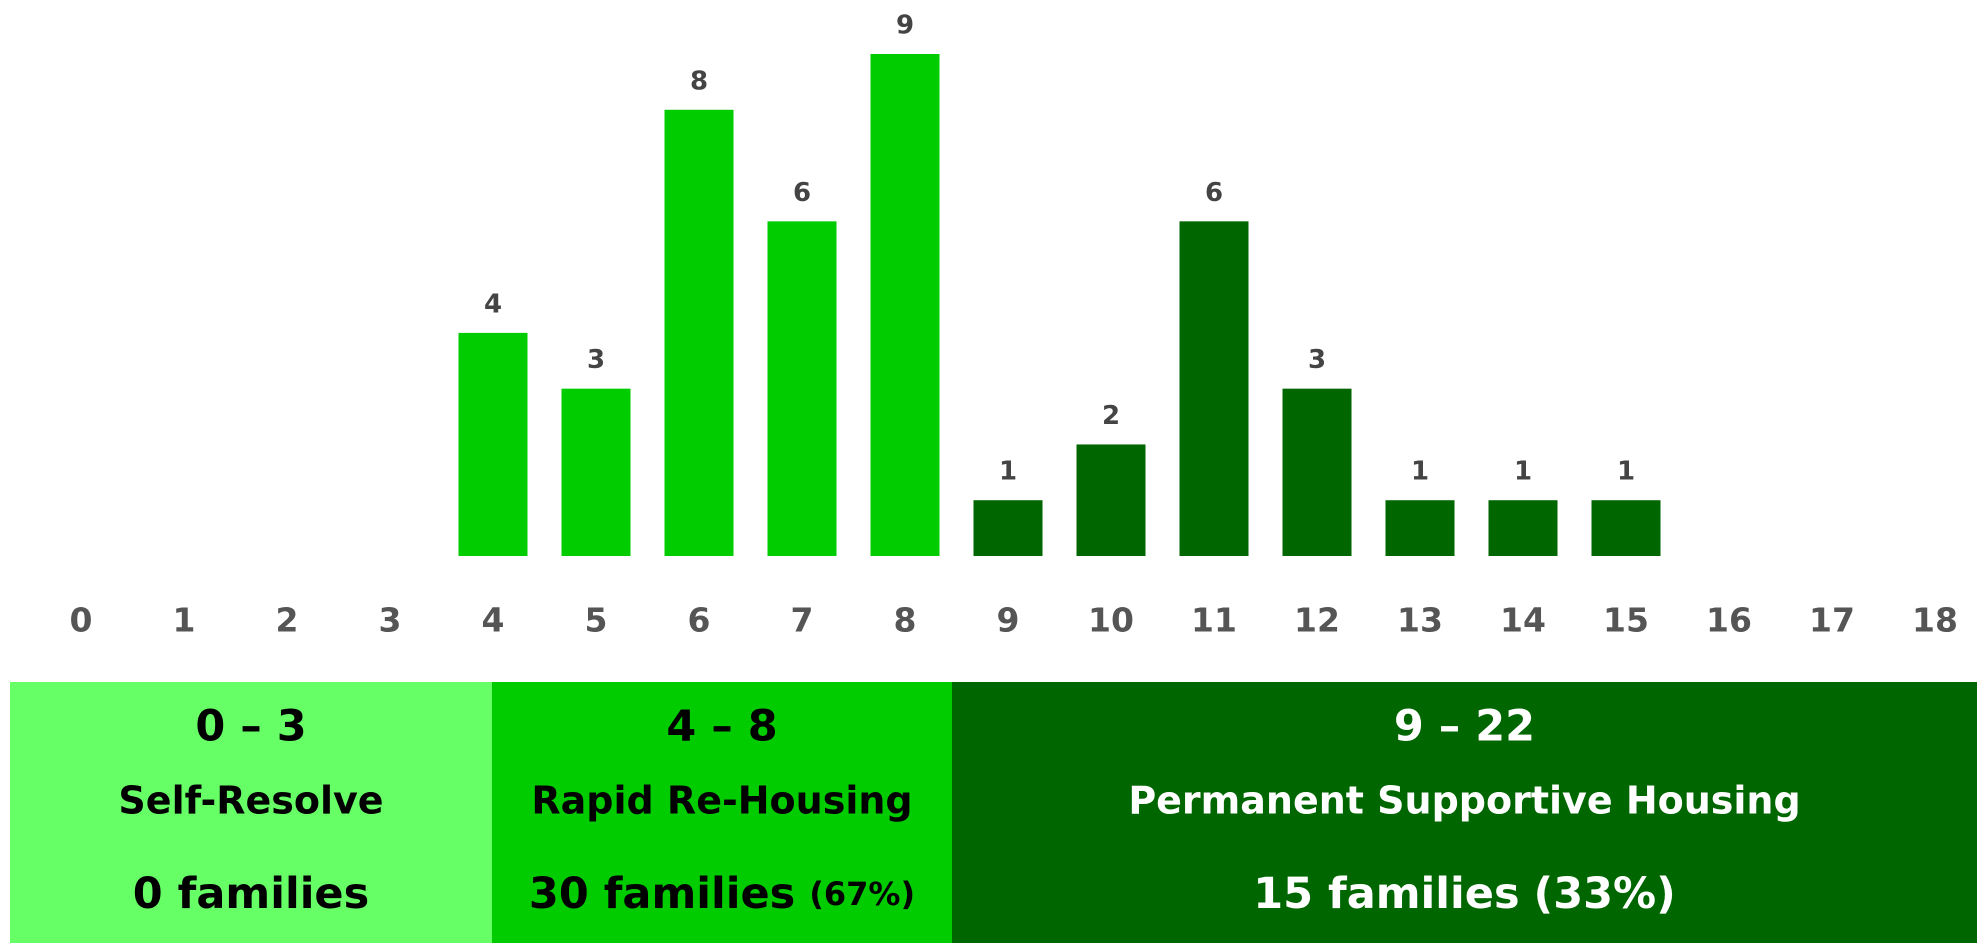 This screenshot has width=1977, height=943. What do you see at coordinates (1464, 801) in the screenshot?
I see `group-label: Permanent Supportive Housing` at bounding box center [1464, 801].